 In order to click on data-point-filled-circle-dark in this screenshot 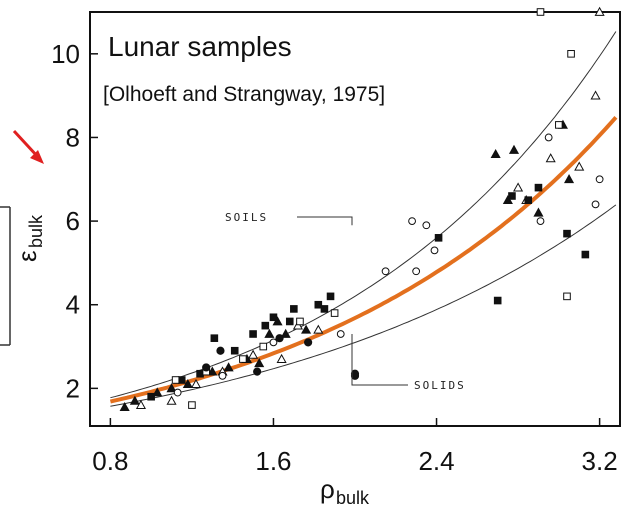, I will do `click(355, 373)`.